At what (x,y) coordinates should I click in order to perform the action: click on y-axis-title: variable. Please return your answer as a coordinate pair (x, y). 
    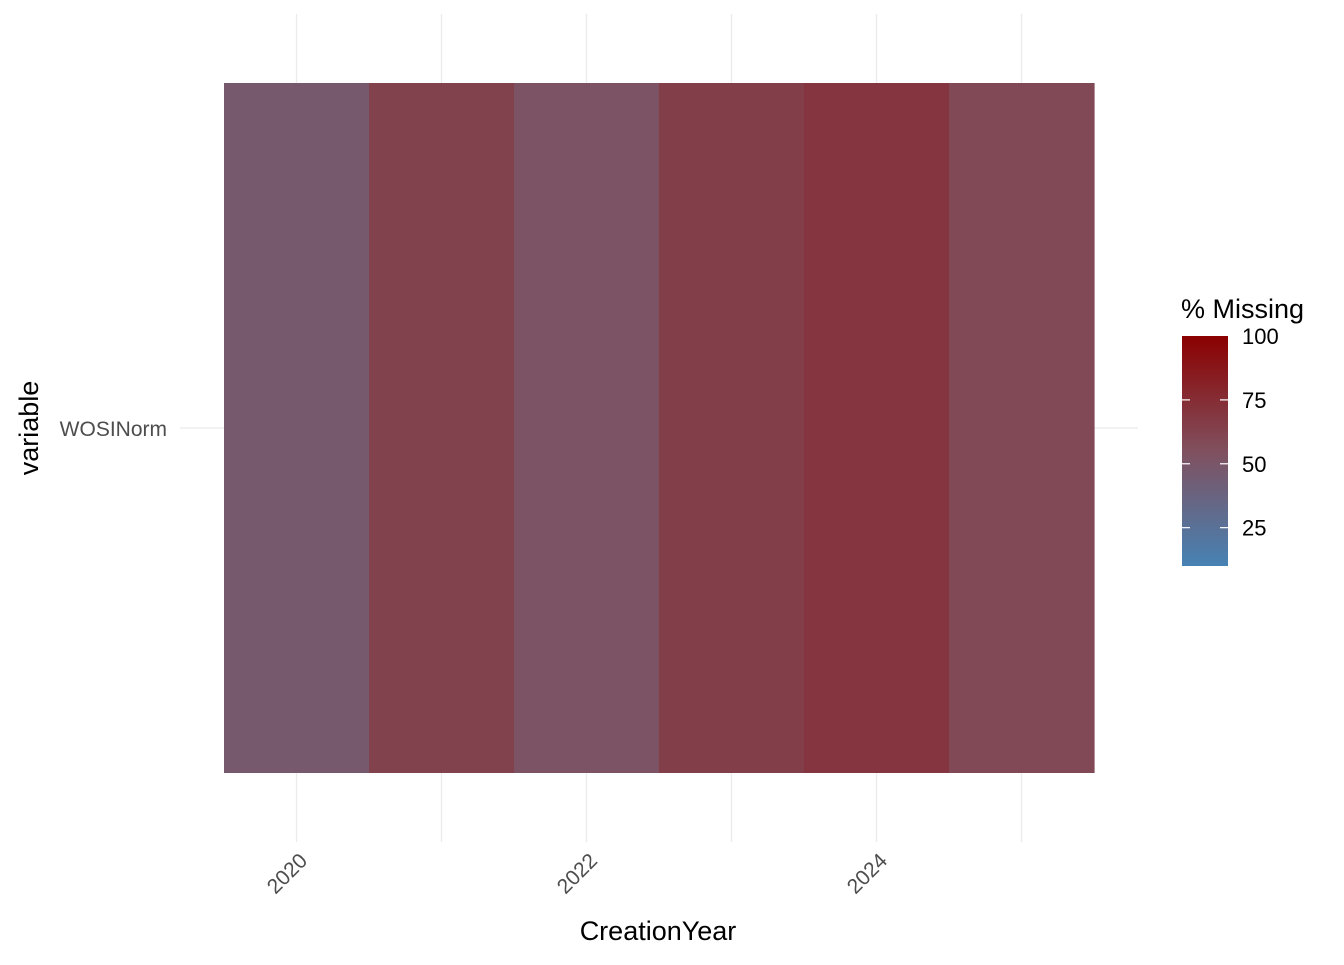
    Looking at the image, I should click on (29, 428).